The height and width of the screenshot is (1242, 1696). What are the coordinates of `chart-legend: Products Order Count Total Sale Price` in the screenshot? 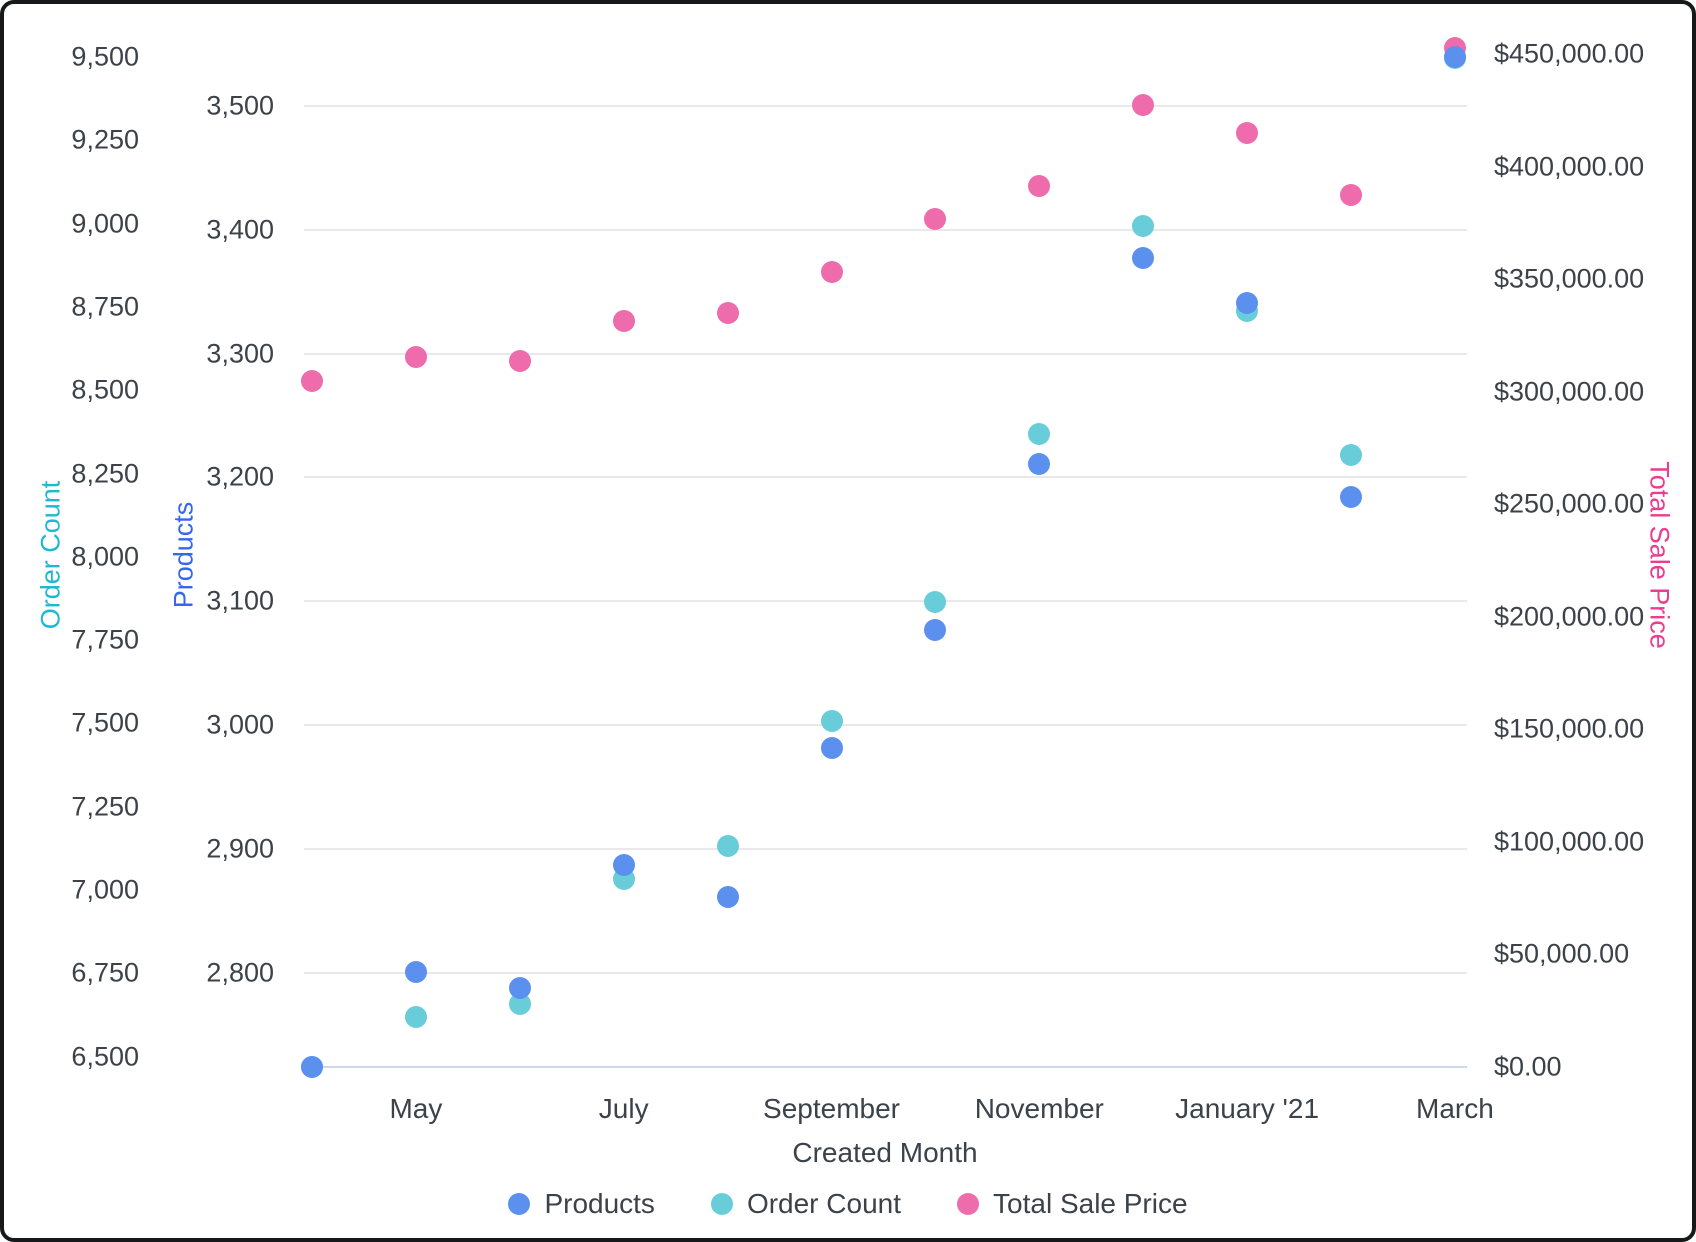 It's located at (848, 1204).